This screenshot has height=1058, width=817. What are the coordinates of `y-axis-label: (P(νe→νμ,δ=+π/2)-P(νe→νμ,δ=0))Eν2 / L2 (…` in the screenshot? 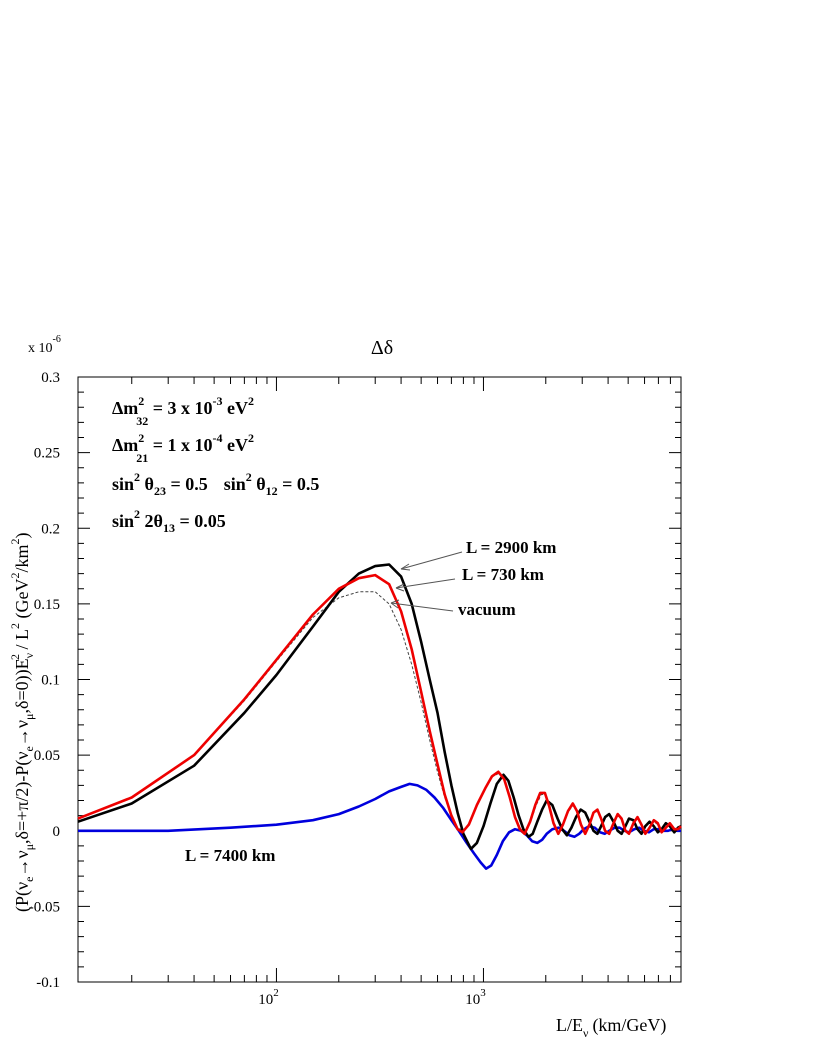 It's located at (22, 722).